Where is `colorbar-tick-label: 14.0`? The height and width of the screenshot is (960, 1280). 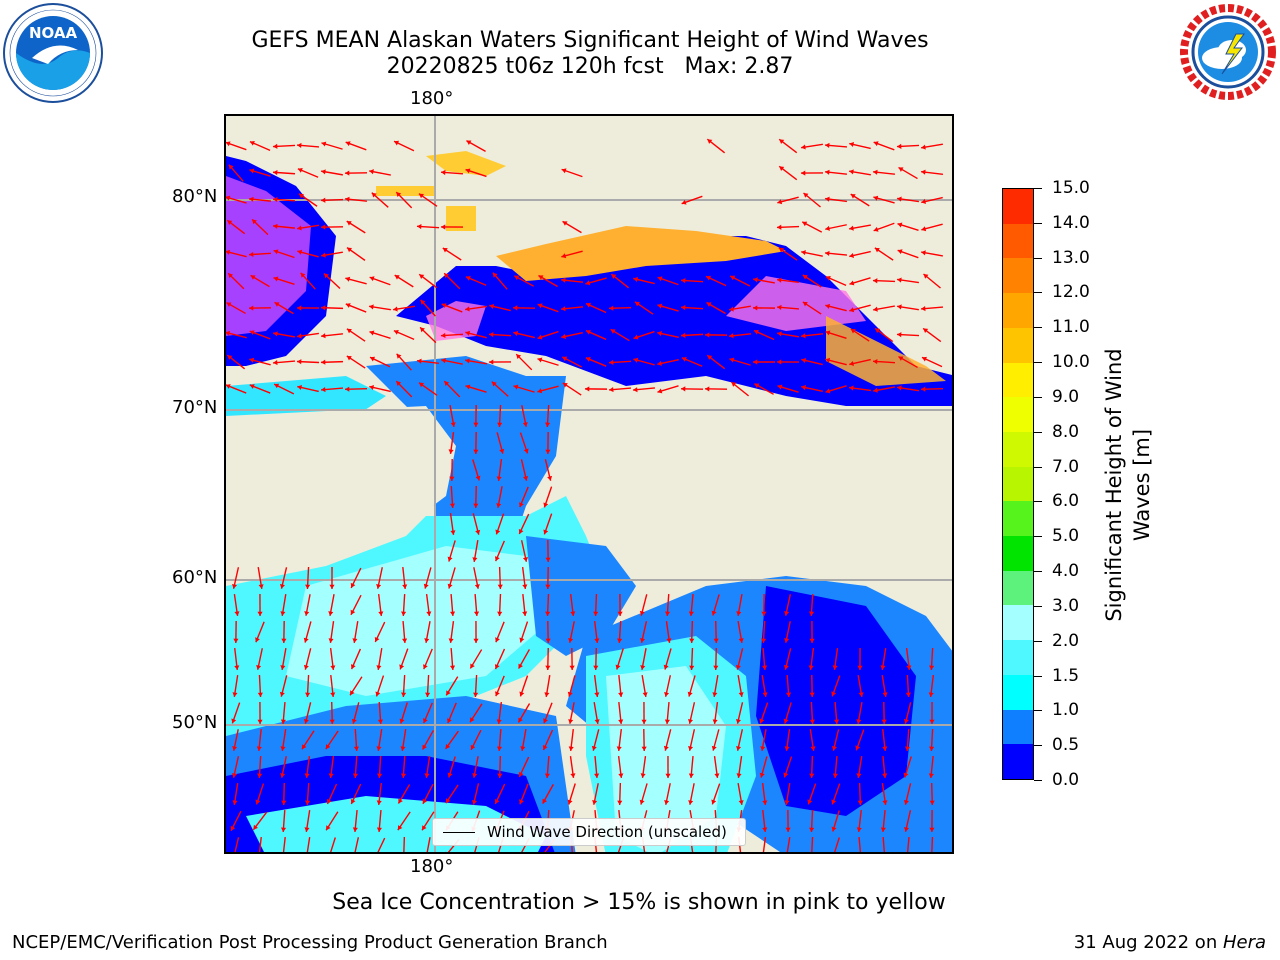 colorbar-tick-label: 14.0 is located at coordinates (1071, 222).